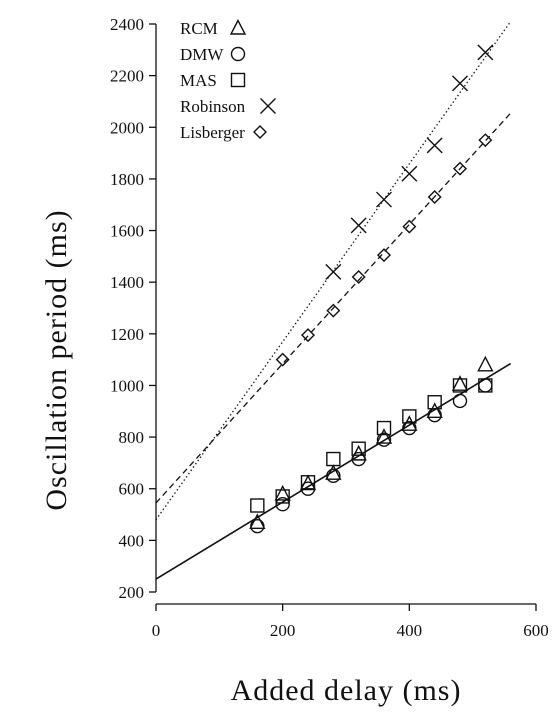  Describe the element at coordinates (127, 127) in the screenshot. I see `y-tick-label: 2000` at that location.